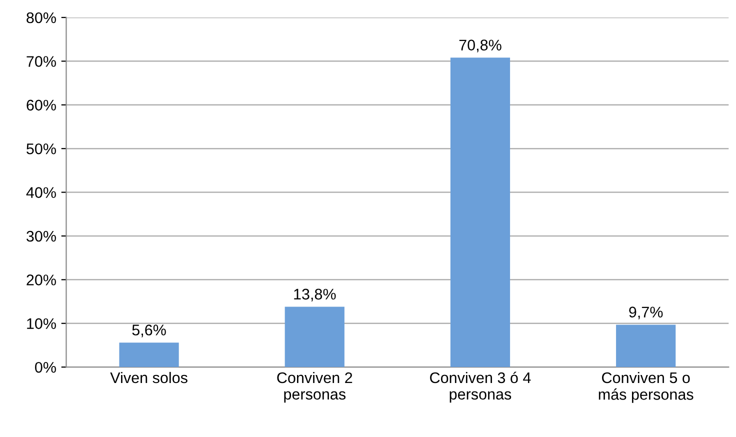 The image size is (736, 437). I want to click on y-tick-label: 0%, so click(45, 367).